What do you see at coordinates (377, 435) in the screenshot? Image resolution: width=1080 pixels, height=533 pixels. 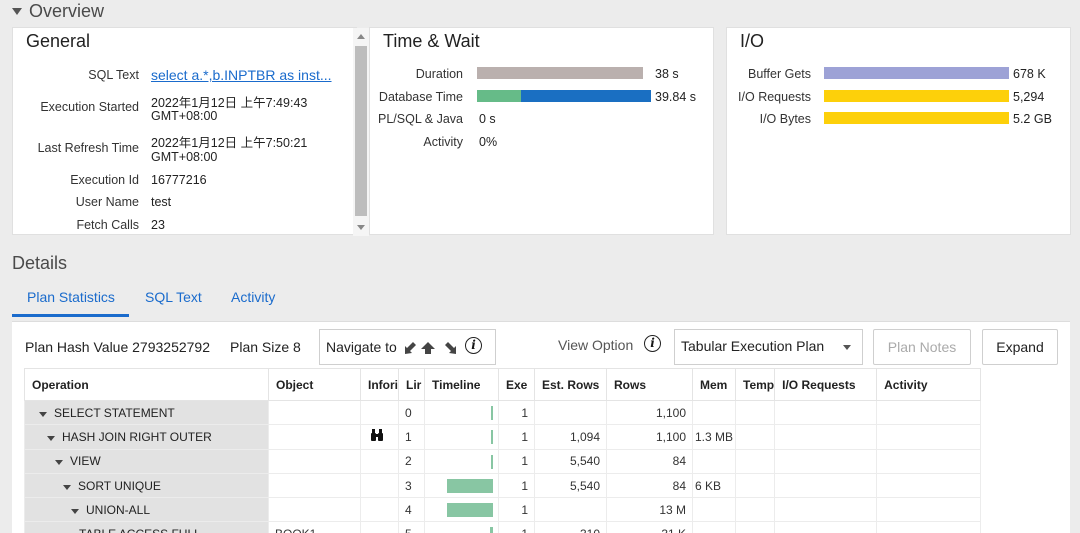 I see `binoculars-icon` at bounding box center [377, 435].